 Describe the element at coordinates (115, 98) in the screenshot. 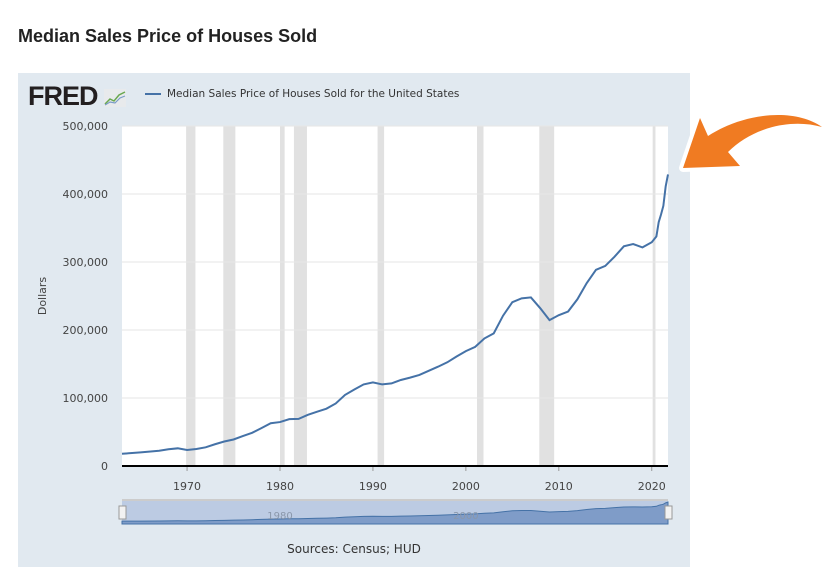

I see `chart-logo-icon` at that location.